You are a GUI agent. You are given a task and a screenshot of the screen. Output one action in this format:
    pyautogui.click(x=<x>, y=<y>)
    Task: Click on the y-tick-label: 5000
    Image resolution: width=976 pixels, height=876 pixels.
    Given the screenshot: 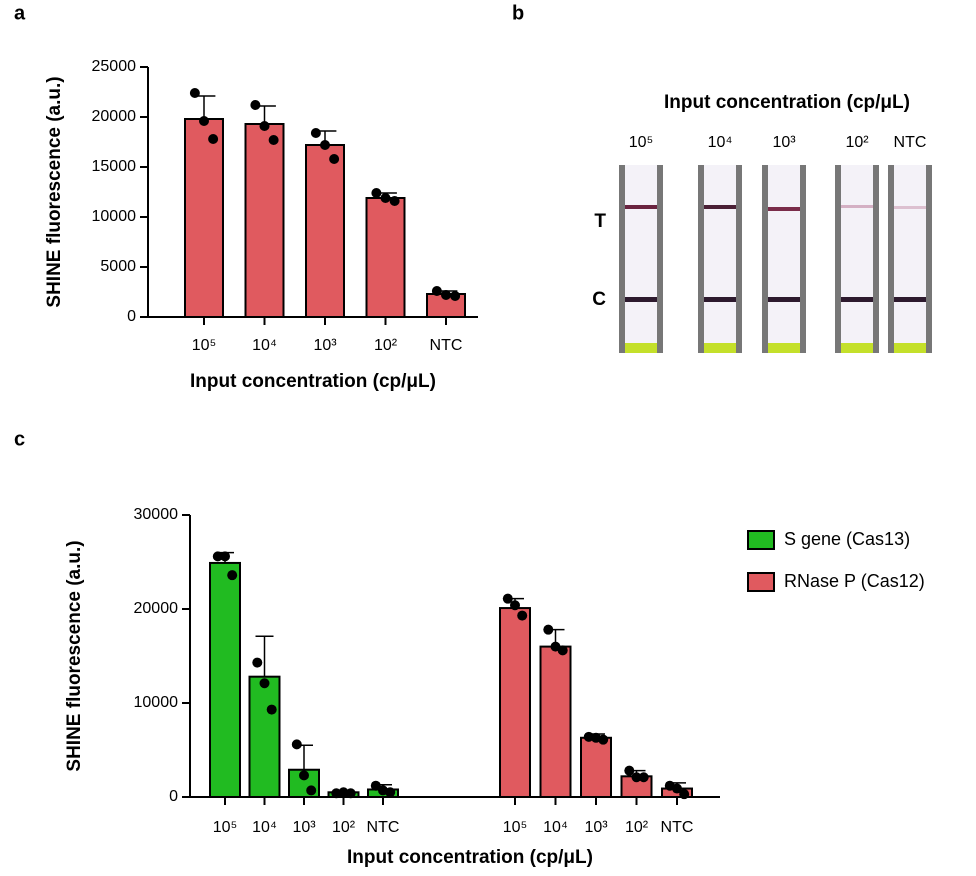 What is the action you would take?
    pyautogui.click(x=118, y=266)
    